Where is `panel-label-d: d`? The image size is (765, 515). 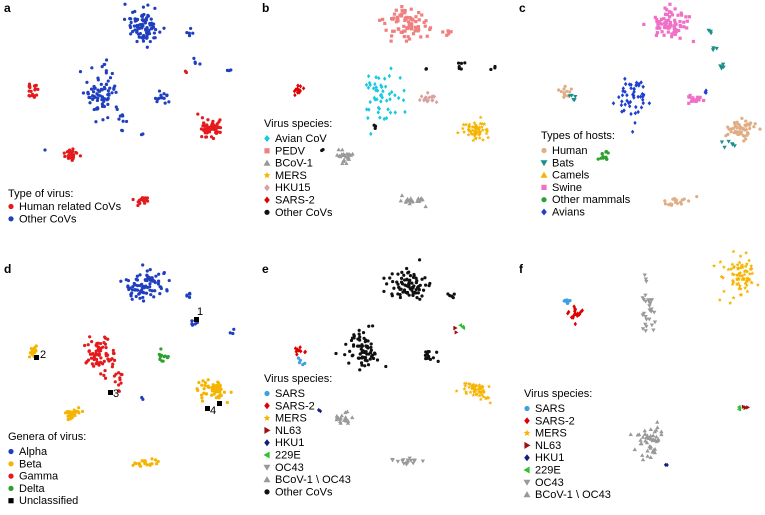
panel-label-d: d is located at coordinates (7, 269).